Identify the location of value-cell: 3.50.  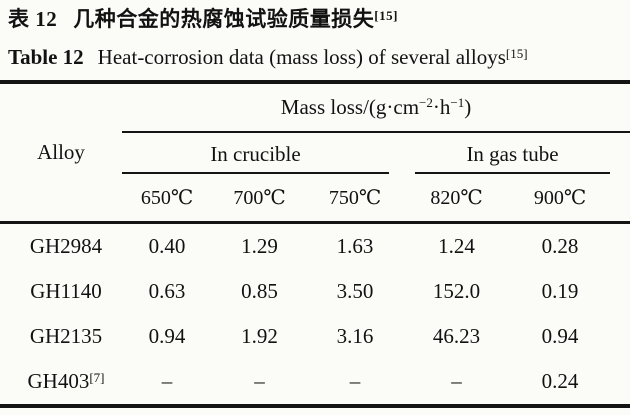
(355, 291).